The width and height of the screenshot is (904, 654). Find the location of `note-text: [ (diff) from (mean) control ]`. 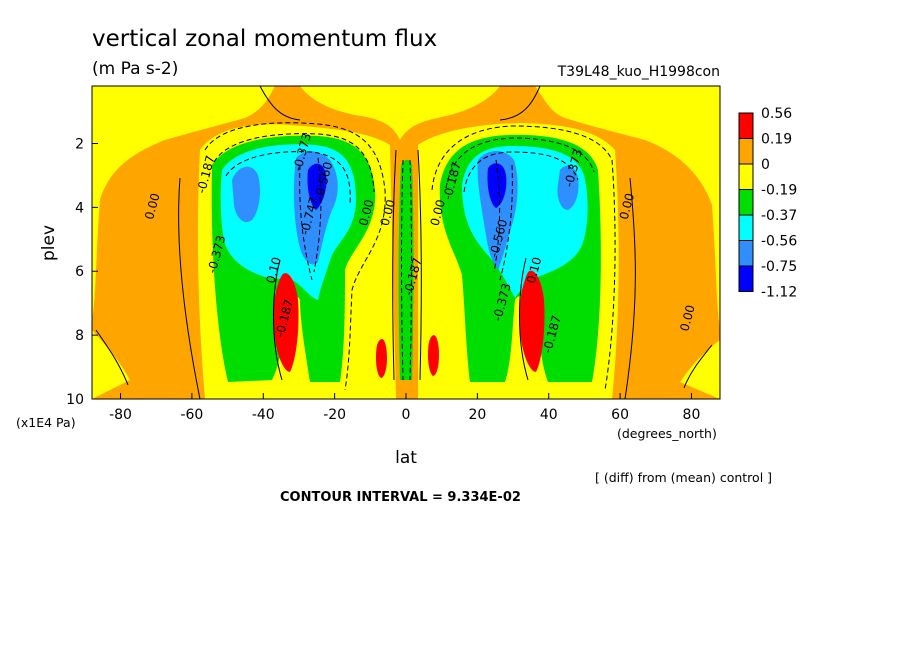

note-text: [ (diff) from (mean) control ] is located at coordinates (683, 477).